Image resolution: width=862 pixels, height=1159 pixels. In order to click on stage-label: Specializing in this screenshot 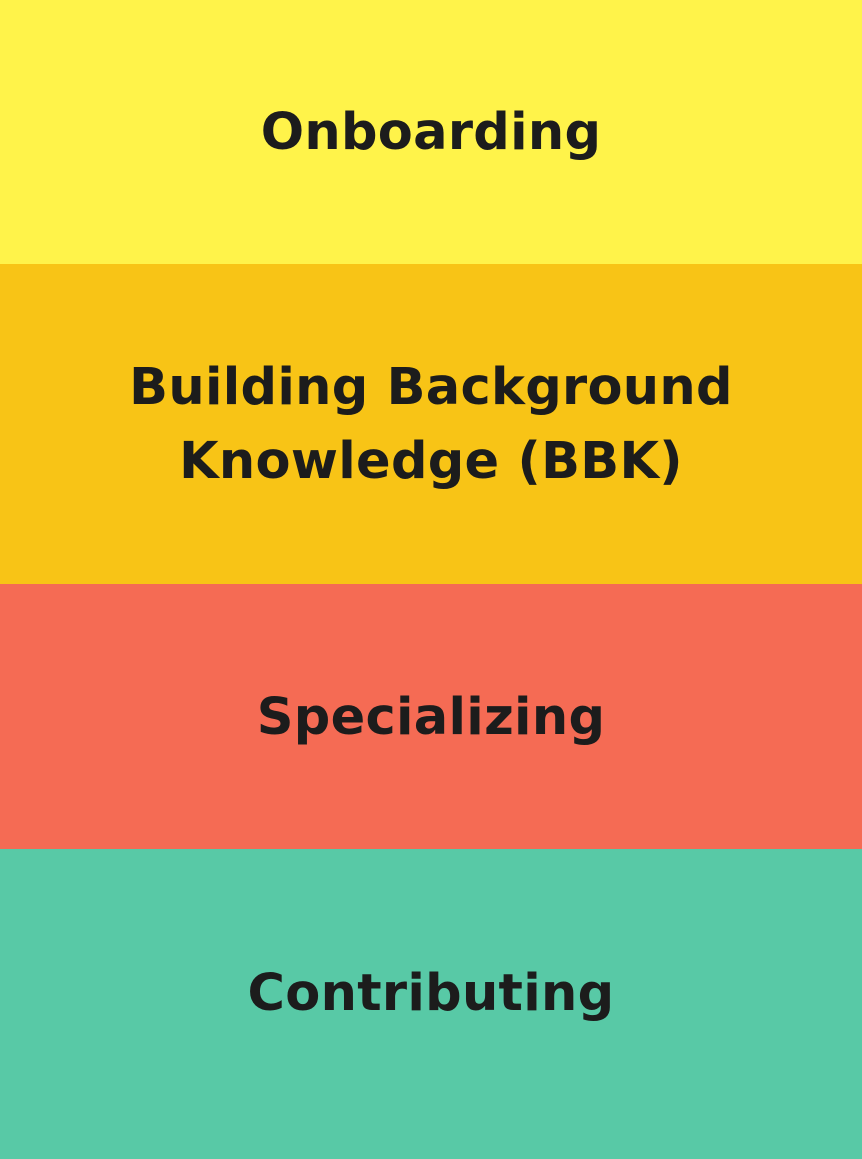, I will do `click(431, 717)`.